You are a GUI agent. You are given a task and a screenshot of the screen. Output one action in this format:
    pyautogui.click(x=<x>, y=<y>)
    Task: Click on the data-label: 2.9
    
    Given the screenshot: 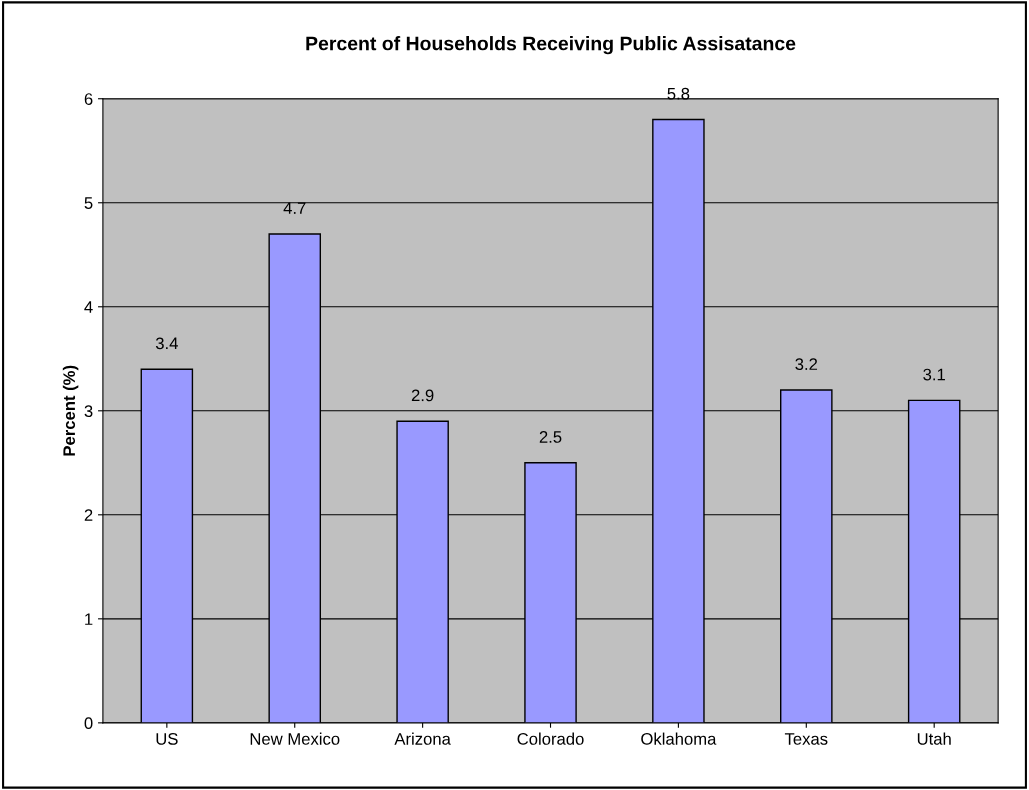 What is the action you would take?
    pyautogui.click(x=422, y=395)
    